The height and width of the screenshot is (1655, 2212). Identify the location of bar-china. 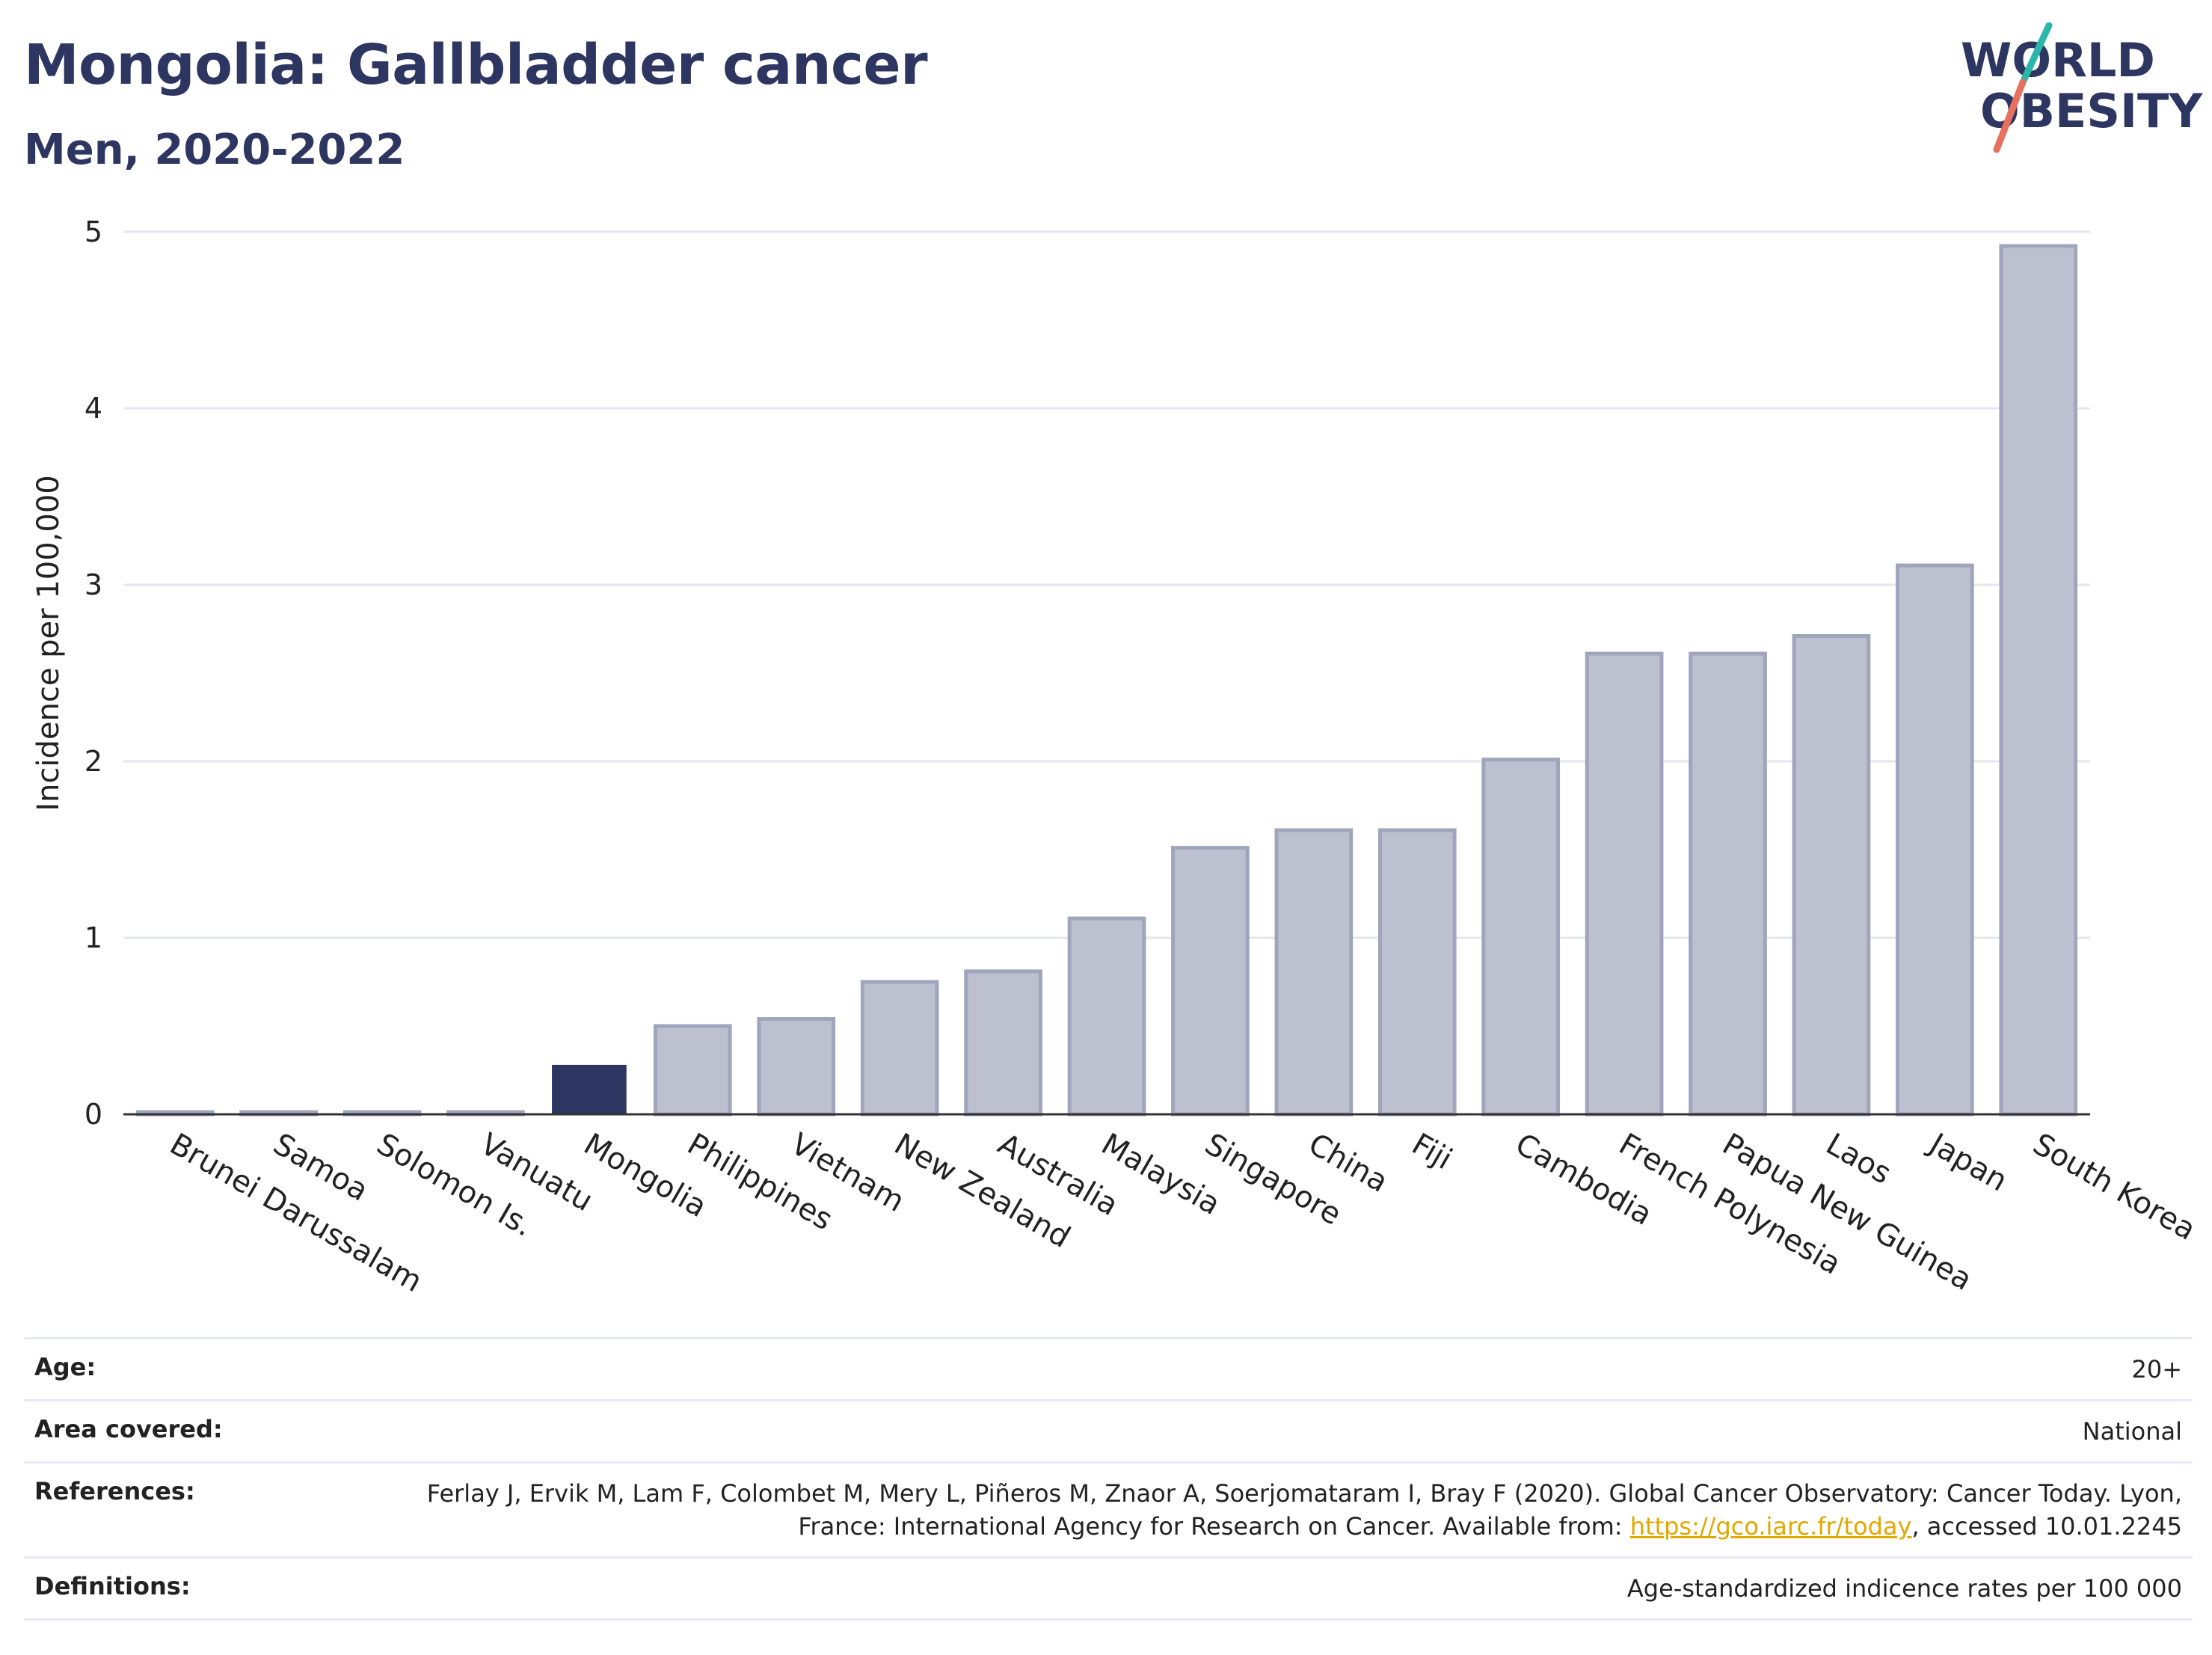
(1314, 972).